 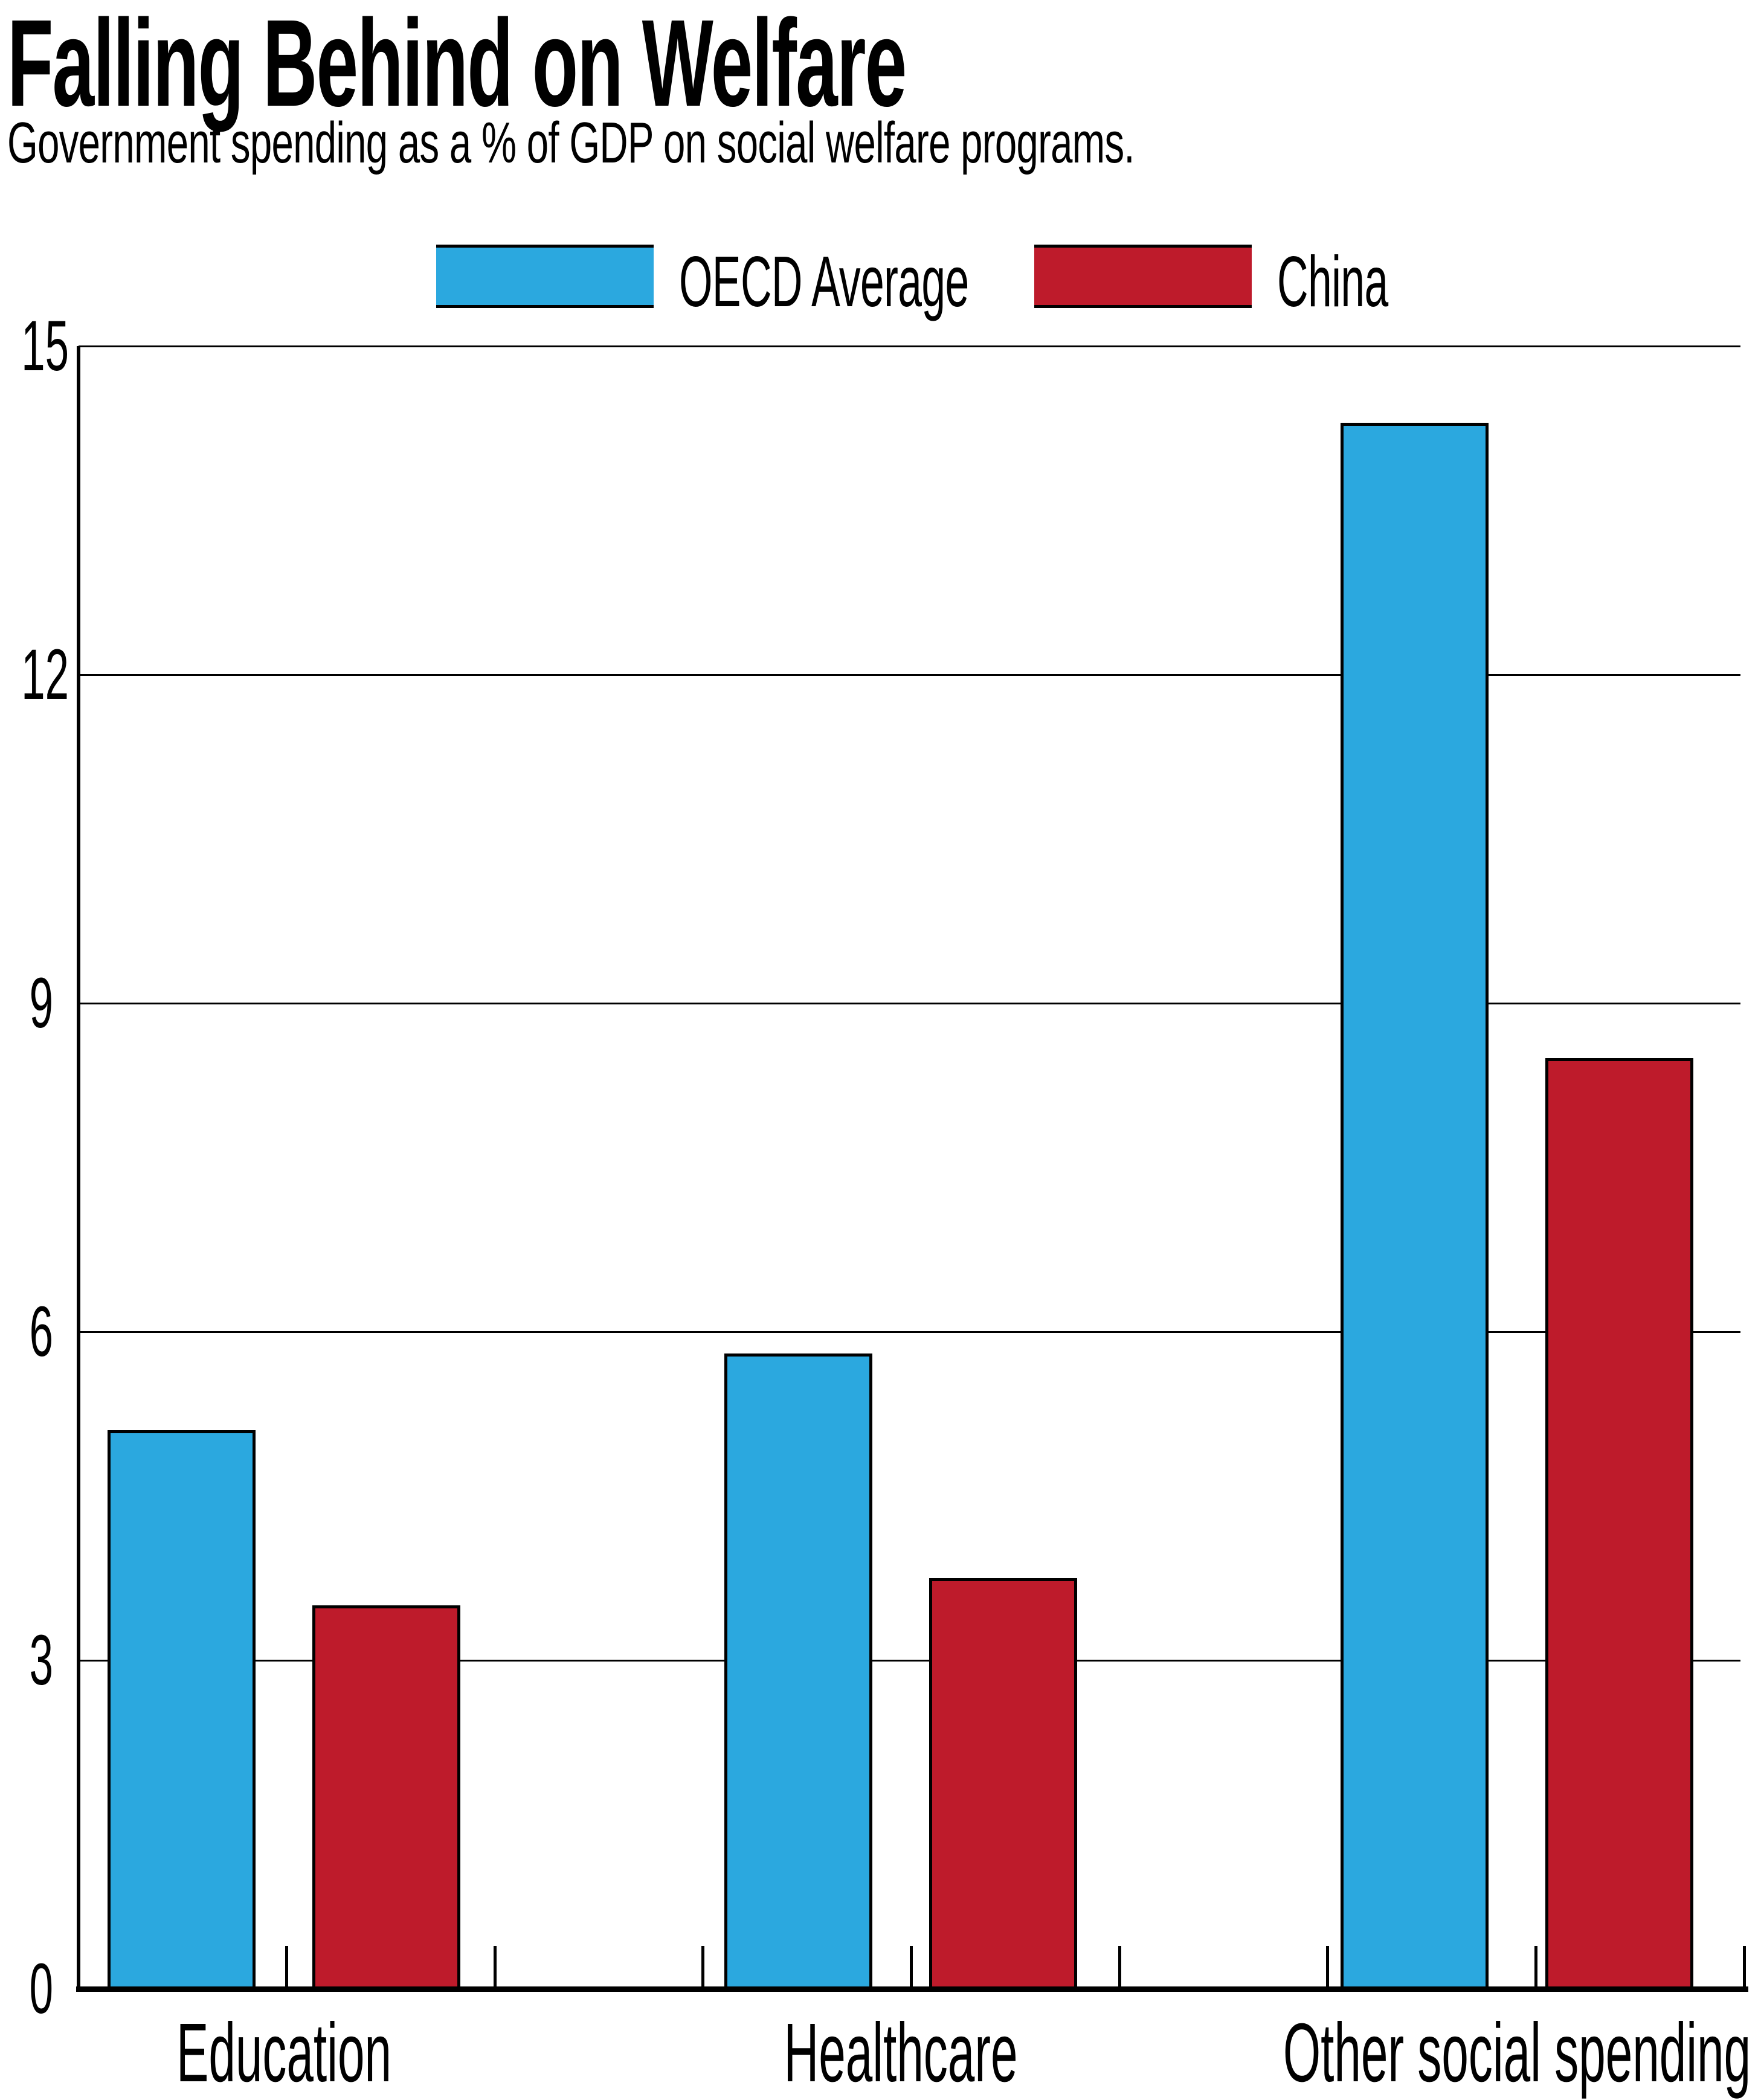 What do you see at coordinates (912, 1989) in the screenshot?
I see `x-axis-line` at bounding box center [912, 1989].